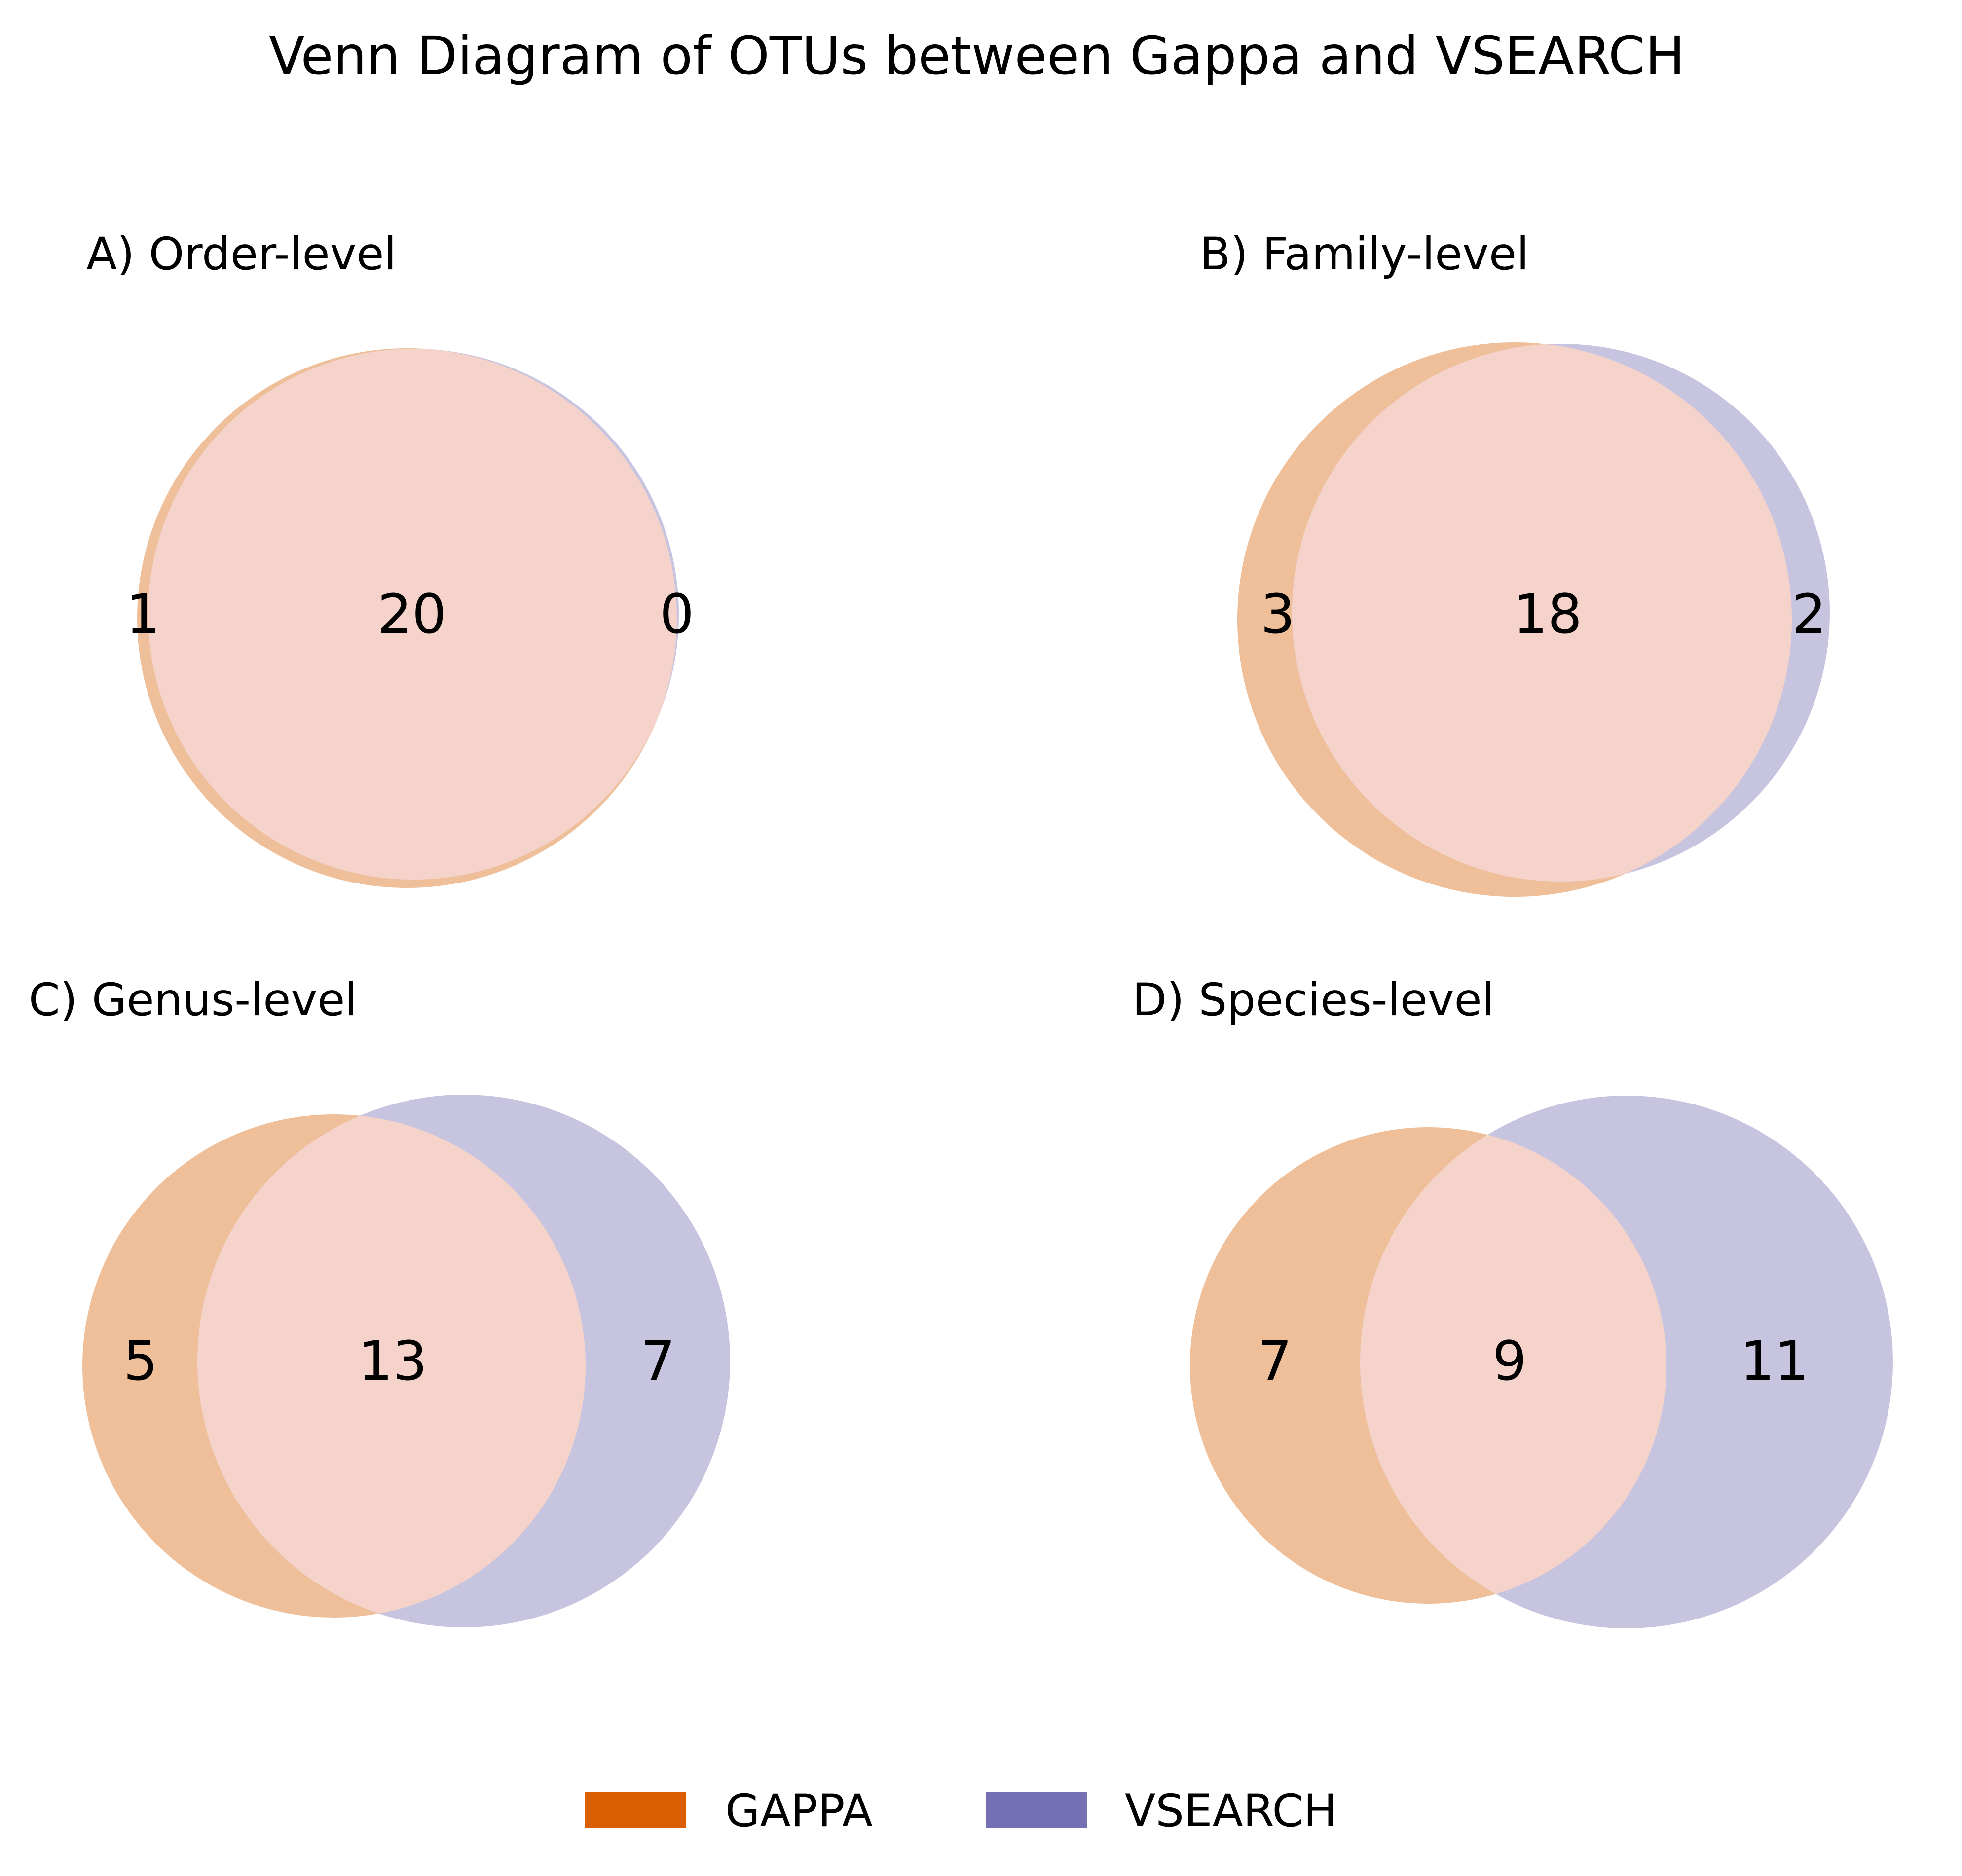 The width and height of the screenshot is (1962, 1876). Describe the element at coordinates (140, 1361) in the screenshot. I see `gappa-only-count: 5` at that location.